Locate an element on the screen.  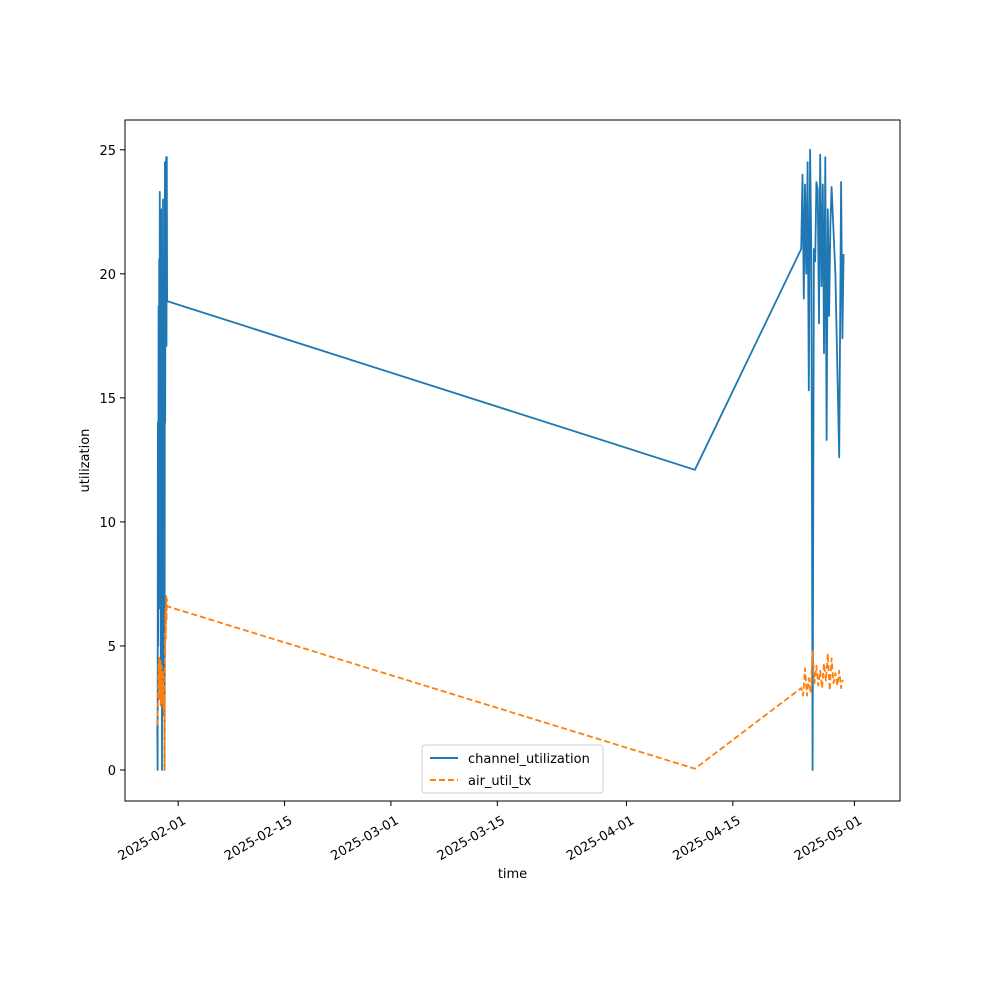
series-line-air-util-tx is located at coordinates (500, 683).